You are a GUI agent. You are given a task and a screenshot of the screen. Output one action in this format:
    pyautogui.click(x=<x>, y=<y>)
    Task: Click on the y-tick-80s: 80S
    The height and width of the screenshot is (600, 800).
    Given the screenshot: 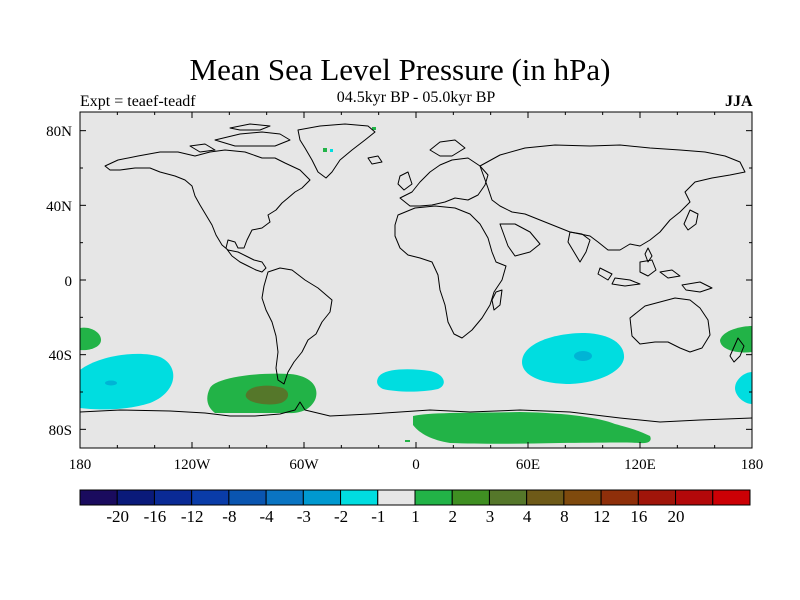 What is the action you would take?
    pyautogui.click(x=60, y=431)
    